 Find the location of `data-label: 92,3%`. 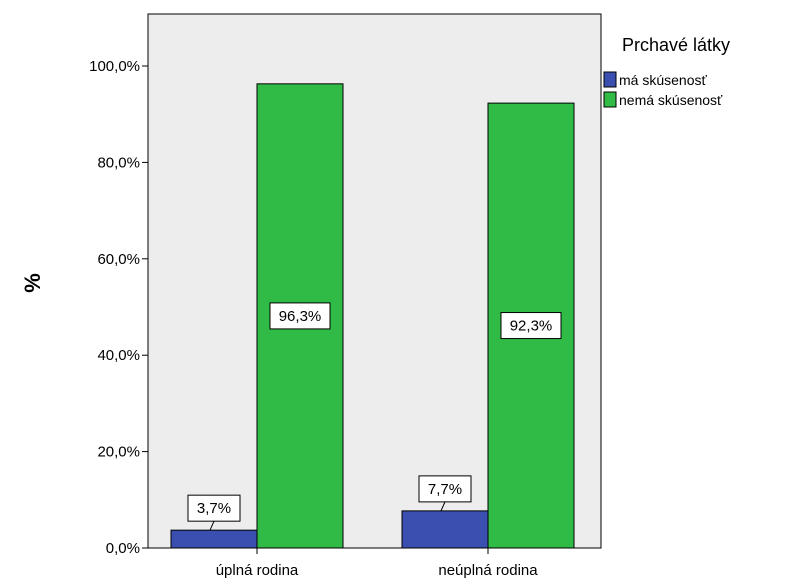

data-label: 92,3% is located at coordinates (531, 326).